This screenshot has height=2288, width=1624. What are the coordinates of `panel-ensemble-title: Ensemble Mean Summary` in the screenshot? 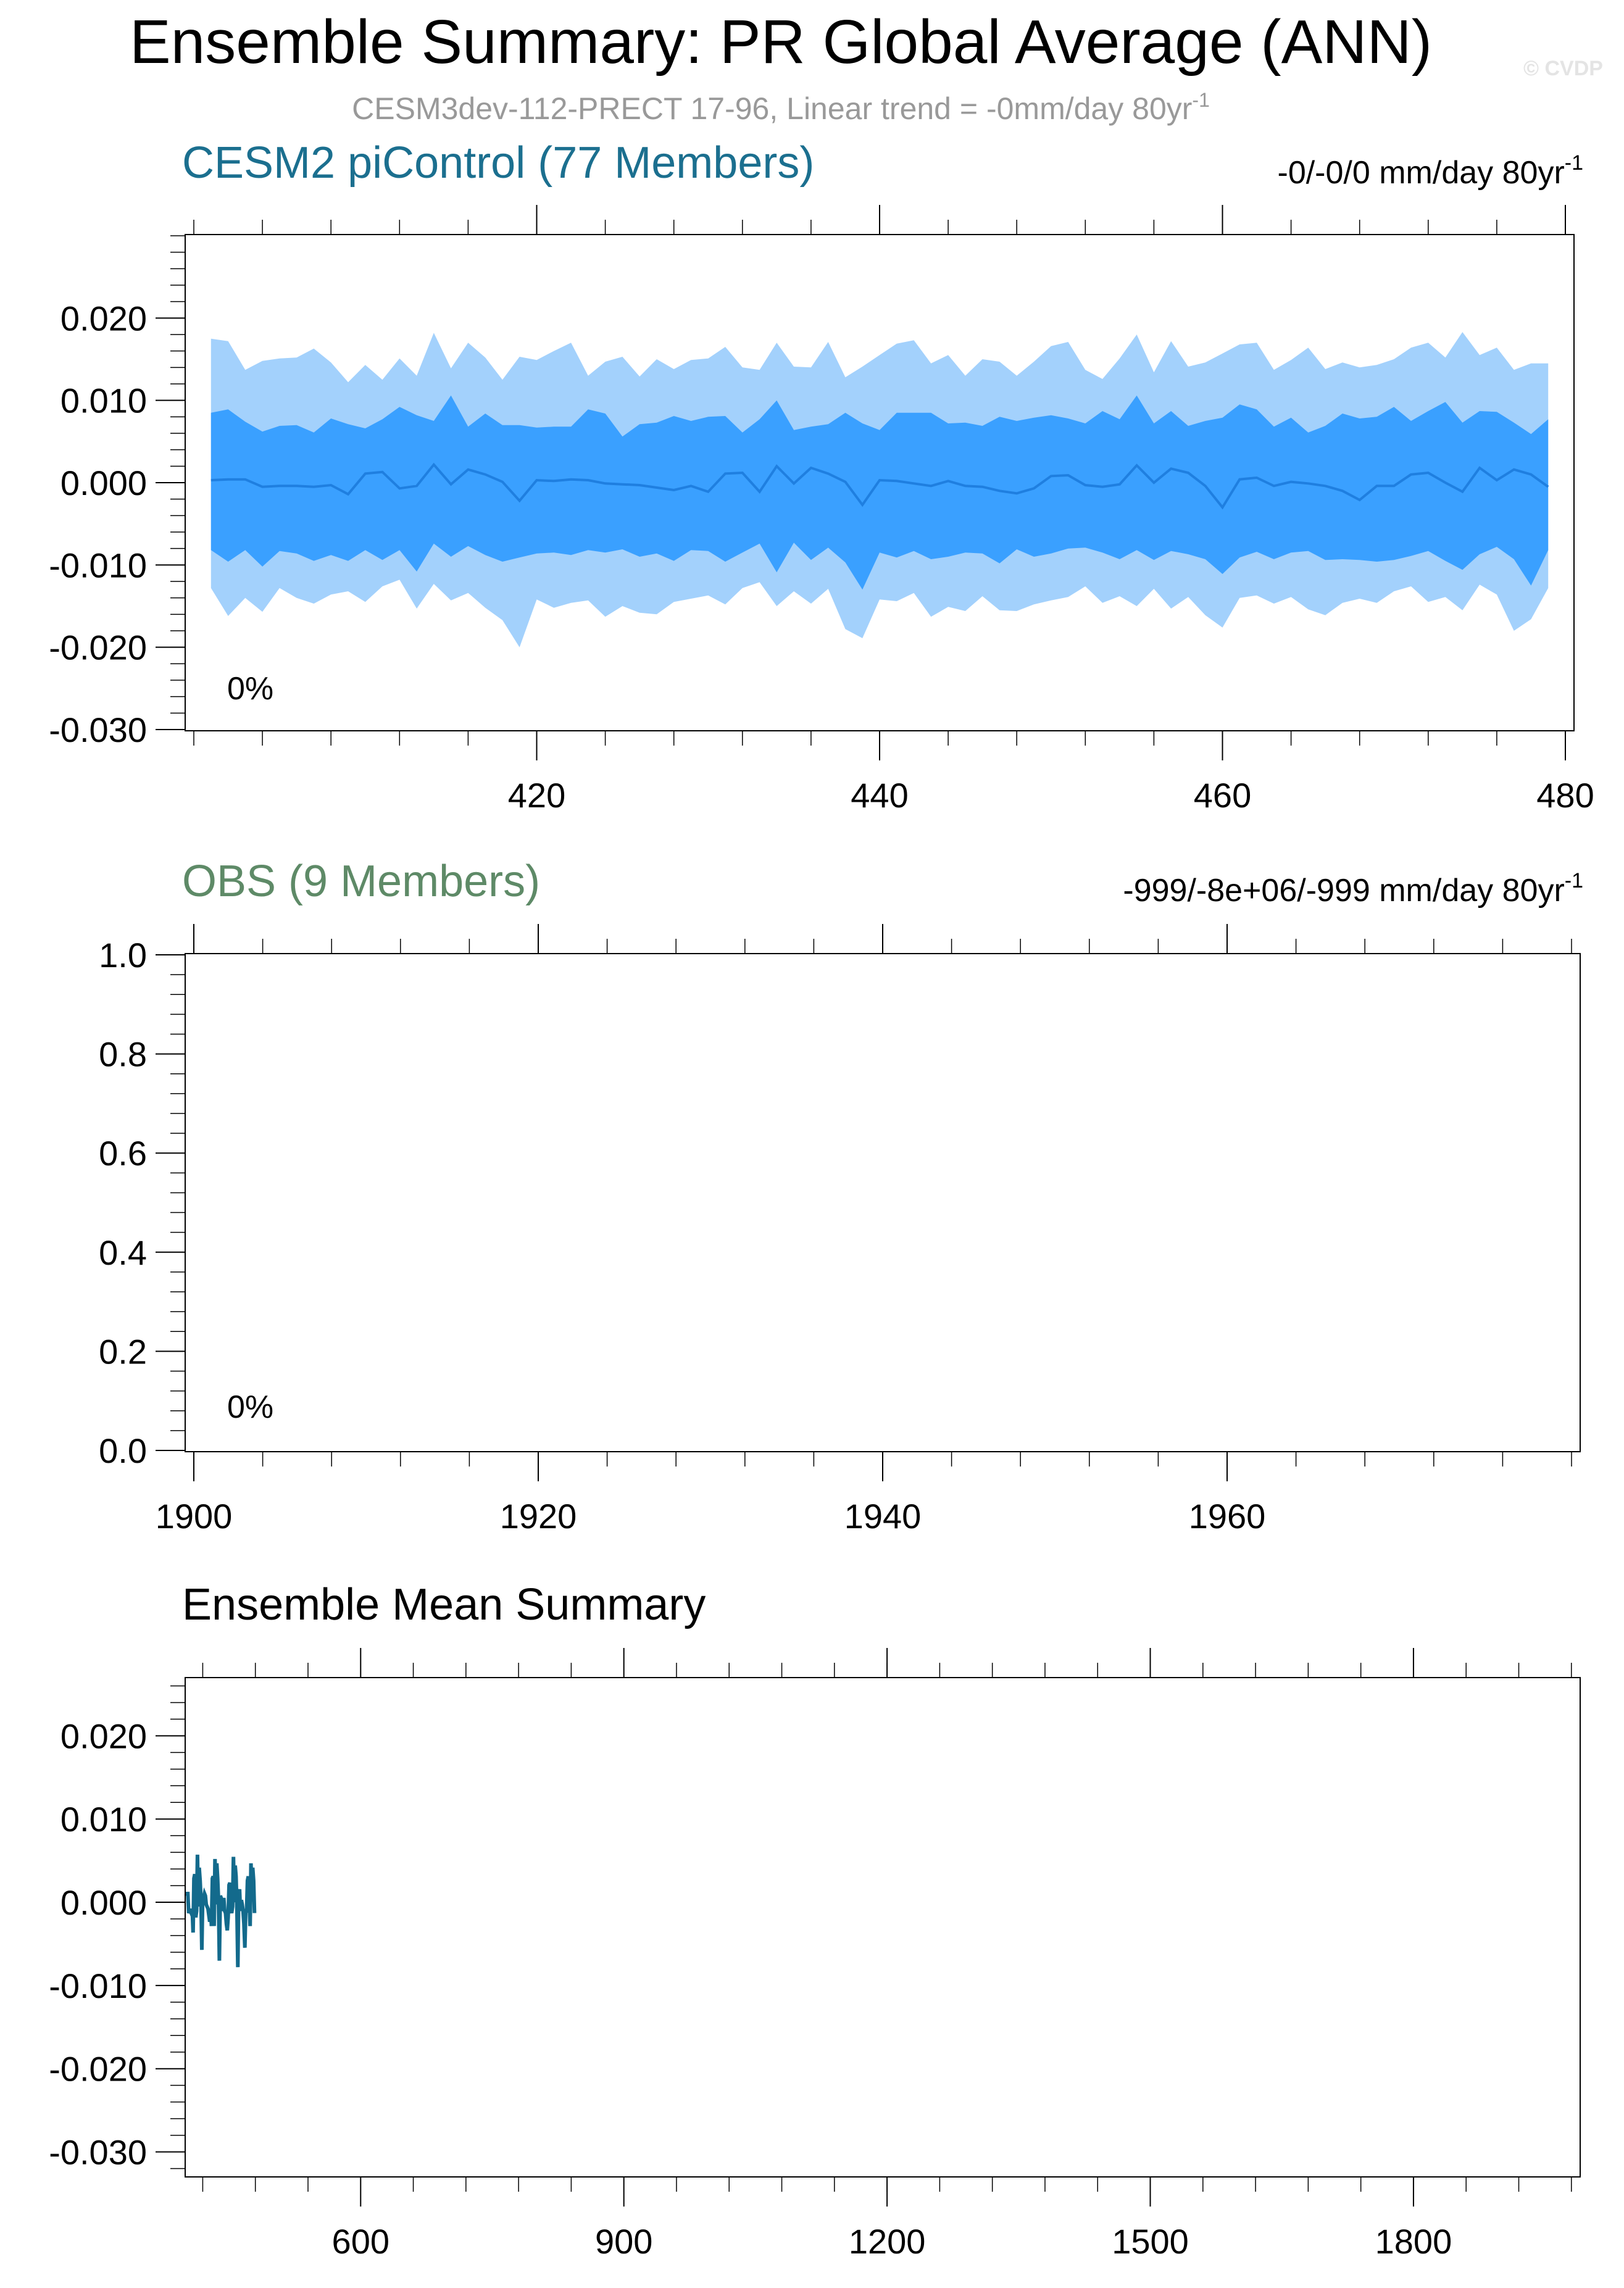 It's located at (444, 1604).